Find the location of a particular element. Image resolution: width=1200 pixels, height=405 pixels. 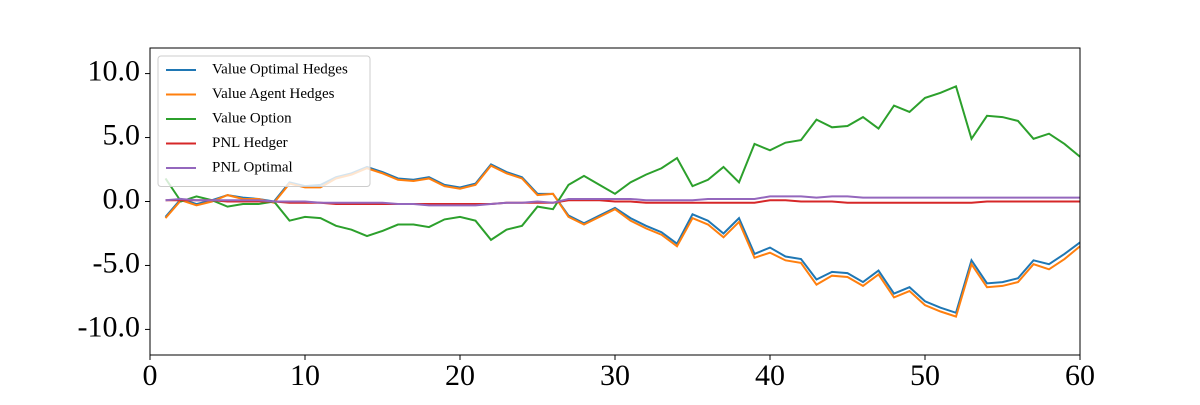

series-line is located at coordinates (622, 201).